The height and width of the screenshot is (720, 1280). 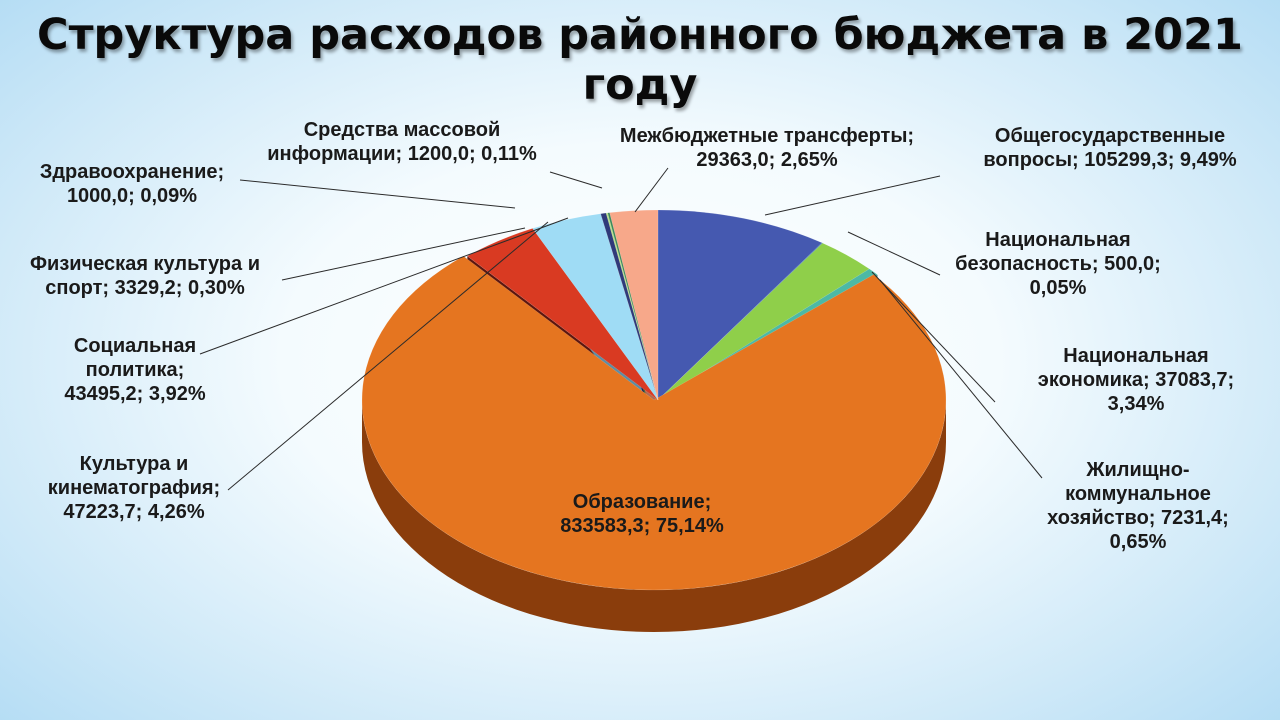 What do you see at coordinates (134, 370) in the screenshot?
I see `data-label-7: Социальная политика; 43495,2; 3,92%` at bounding box center [134, 370].